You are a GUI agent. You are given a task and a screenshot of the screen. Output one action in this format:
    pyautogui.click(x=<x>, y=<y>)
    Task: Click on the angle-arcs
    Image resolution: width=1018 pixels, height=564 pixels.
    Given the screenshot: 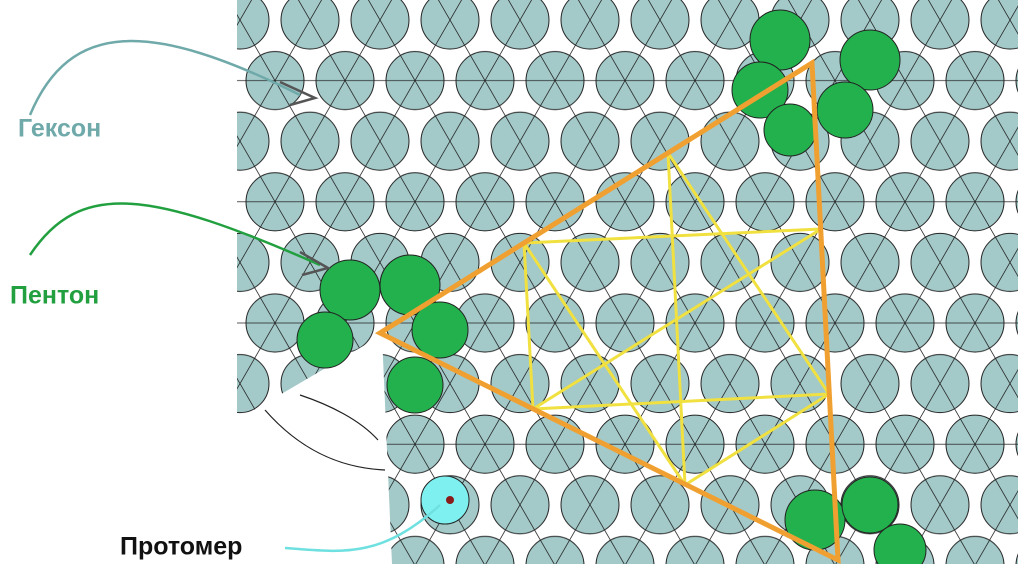 What is the action you would take?
    pyautogui.click(x=325, y=432)
    